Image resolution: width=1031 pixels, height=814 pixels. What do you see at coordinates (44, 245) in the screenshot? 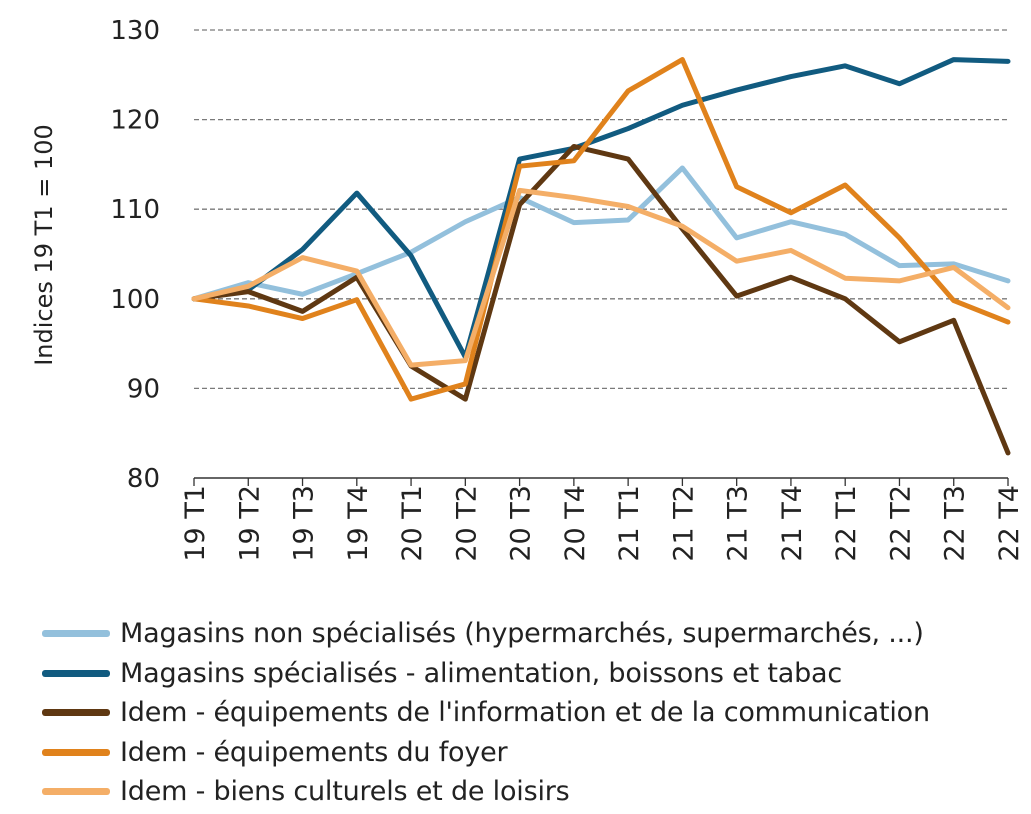
I see `y-axis-label: Indices 19 T1 = 100` at bounding box center [44, 245].